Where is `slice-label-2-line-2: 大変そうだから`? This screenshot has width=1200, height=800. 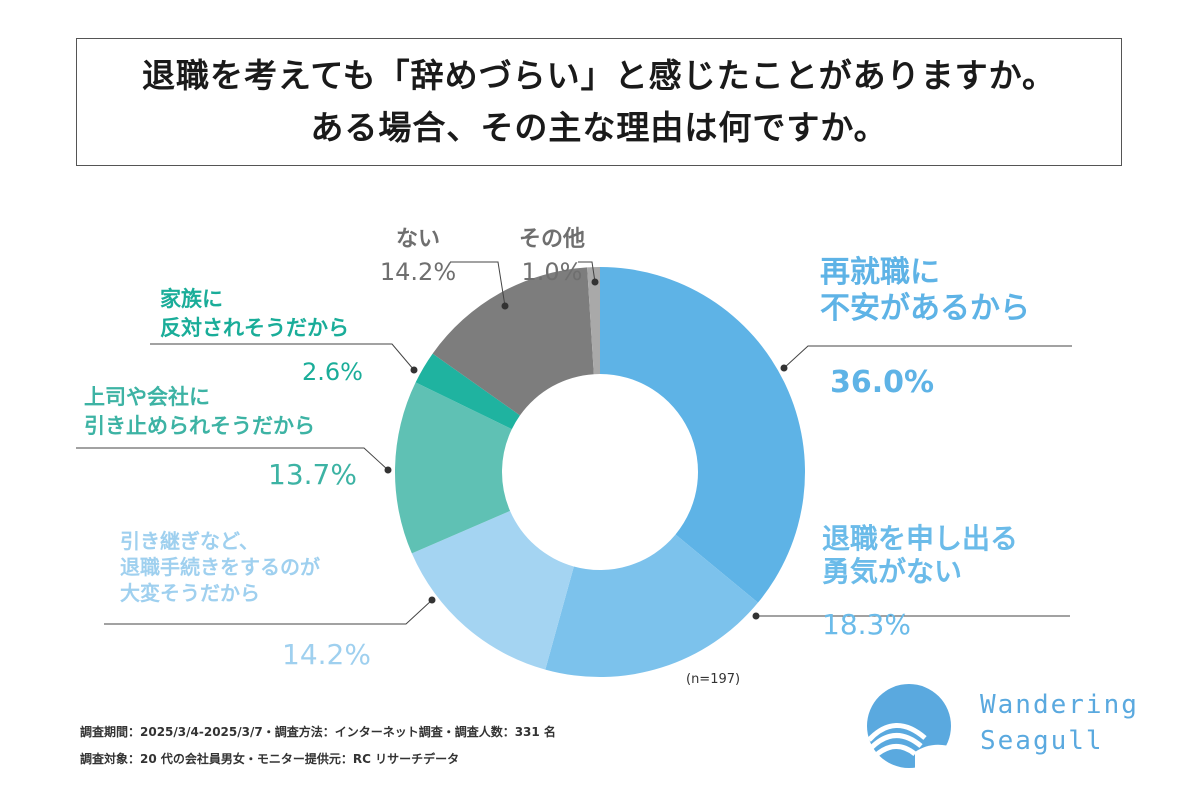
slice-label-2-line-2: 大変そうだから is located at coordinates (190, 593).